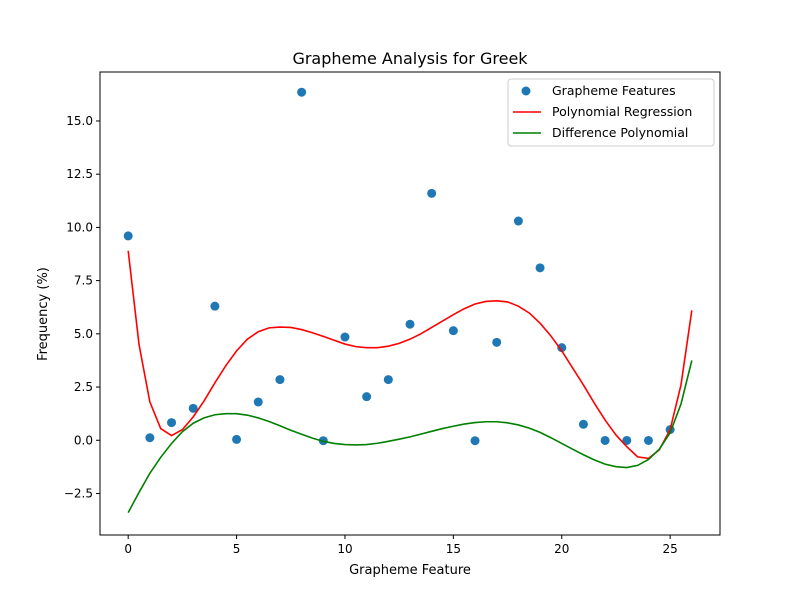  What do you see at coordinates (83, 281) in the screenshot?
I see `y-tick-label: 7.5` at bounding box center [83, 281].